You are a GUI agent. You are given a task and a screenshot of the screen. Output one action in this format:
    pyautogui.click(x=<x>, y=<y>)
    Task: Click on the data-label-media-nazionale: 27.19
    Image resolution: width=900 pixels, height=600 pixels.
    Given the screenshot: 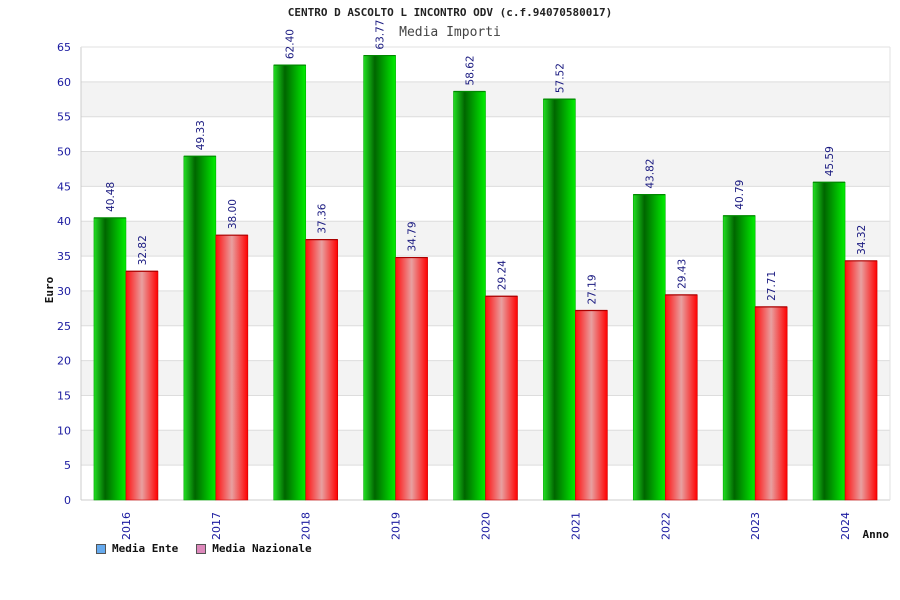 What is the action you would take?
    pyautogui.click(x=592, y=289)
    